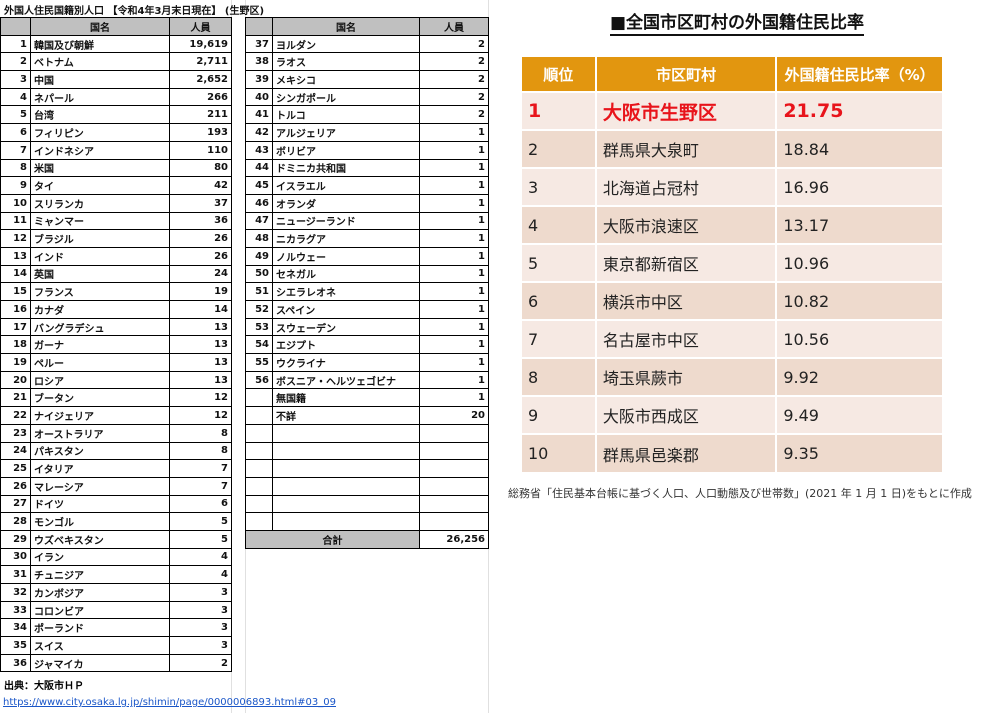  What do you see at coordinates (15, 592) in the screenshot?
I see `row-number: 32` at bounding box center [15, 592].